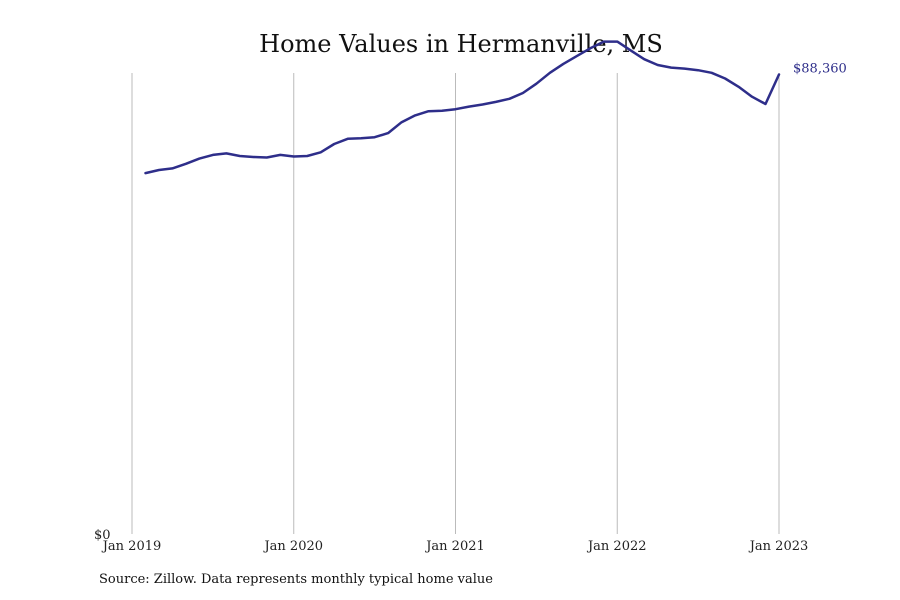 This screenshot has width=900, height=600. I want to click on end-value-label: $88,360, so click(820, 69).